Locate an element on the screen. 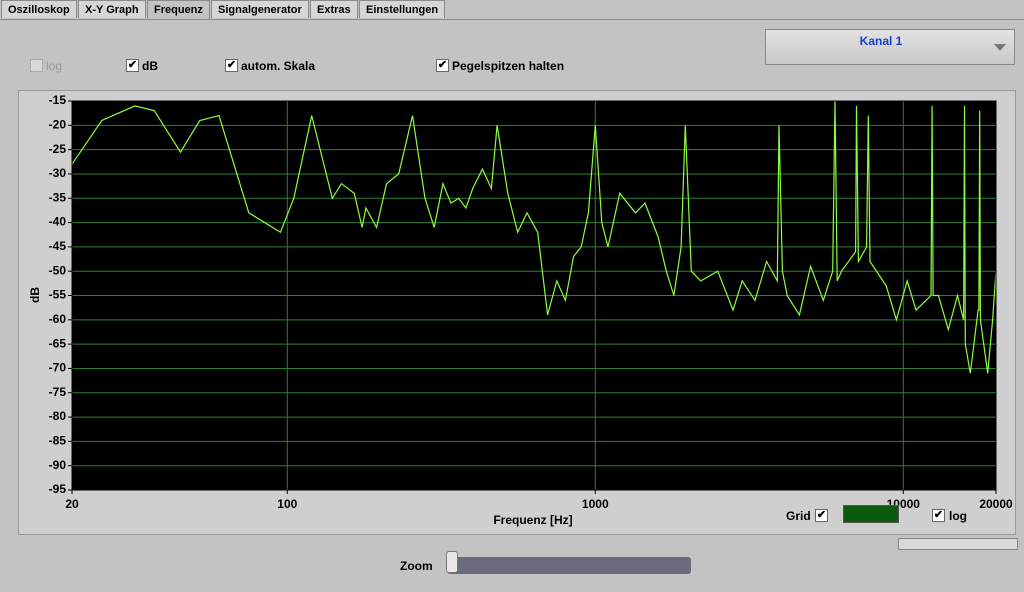  y-tick-label: -15 is located at coordinates (58, 100).